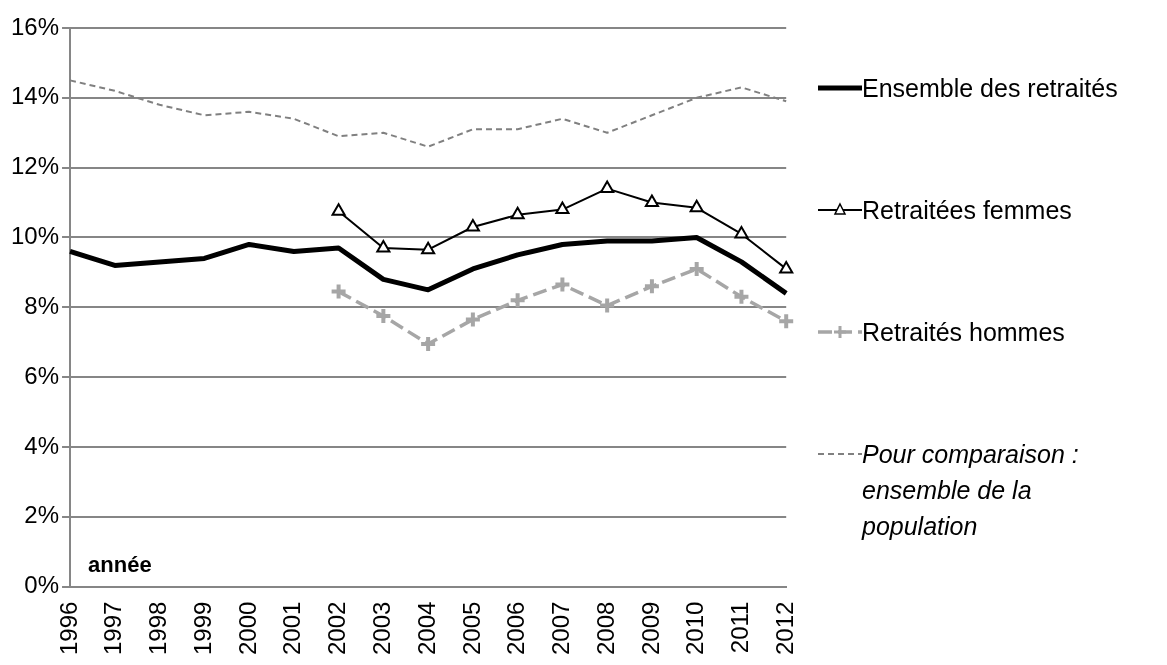  I want to click on y-tick-label: 16%, so click(35, 26).